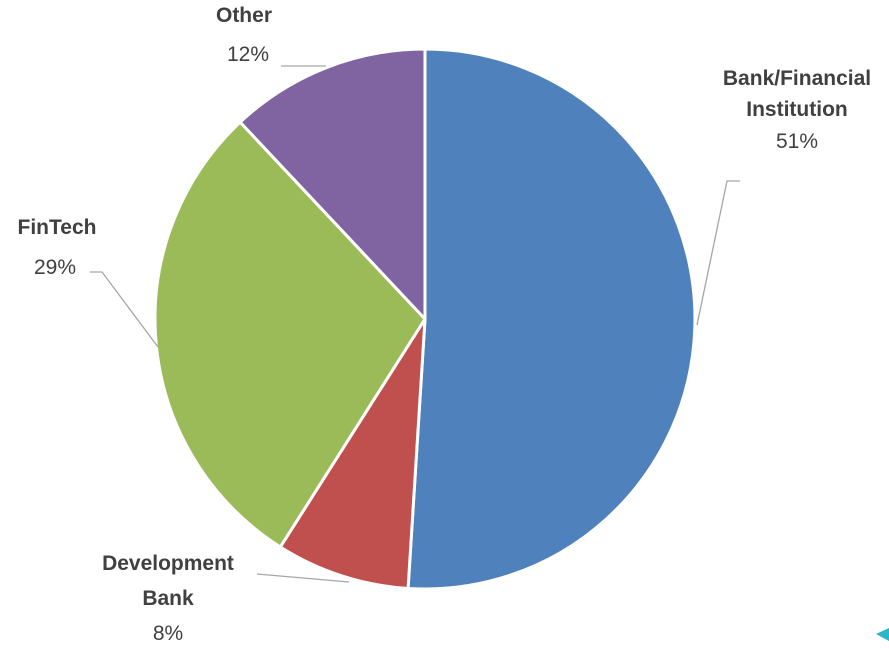  What do you see at coordinates (352, 453) in the screenshot?
I see `pie-slice-development-bank` at bounding box center [352, 453].